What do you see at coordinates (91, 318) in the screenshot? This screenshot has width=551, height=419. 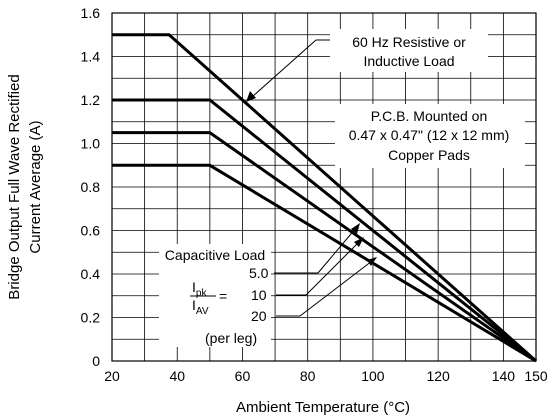 I see `y-tick-label: 0.2` at bounding box center [91, 318].